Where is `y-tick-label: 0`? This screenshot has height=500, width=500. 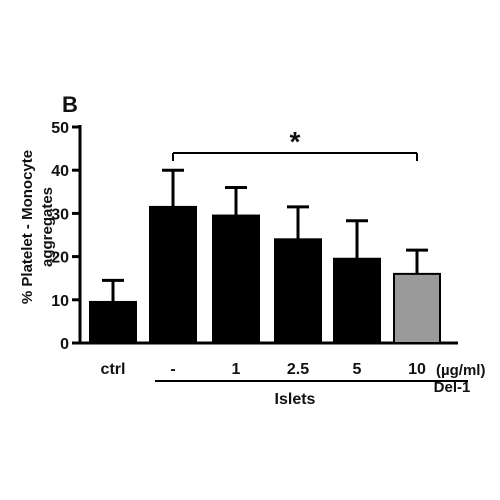
y-tick-label: 0 is located at coordinates (64, 344).